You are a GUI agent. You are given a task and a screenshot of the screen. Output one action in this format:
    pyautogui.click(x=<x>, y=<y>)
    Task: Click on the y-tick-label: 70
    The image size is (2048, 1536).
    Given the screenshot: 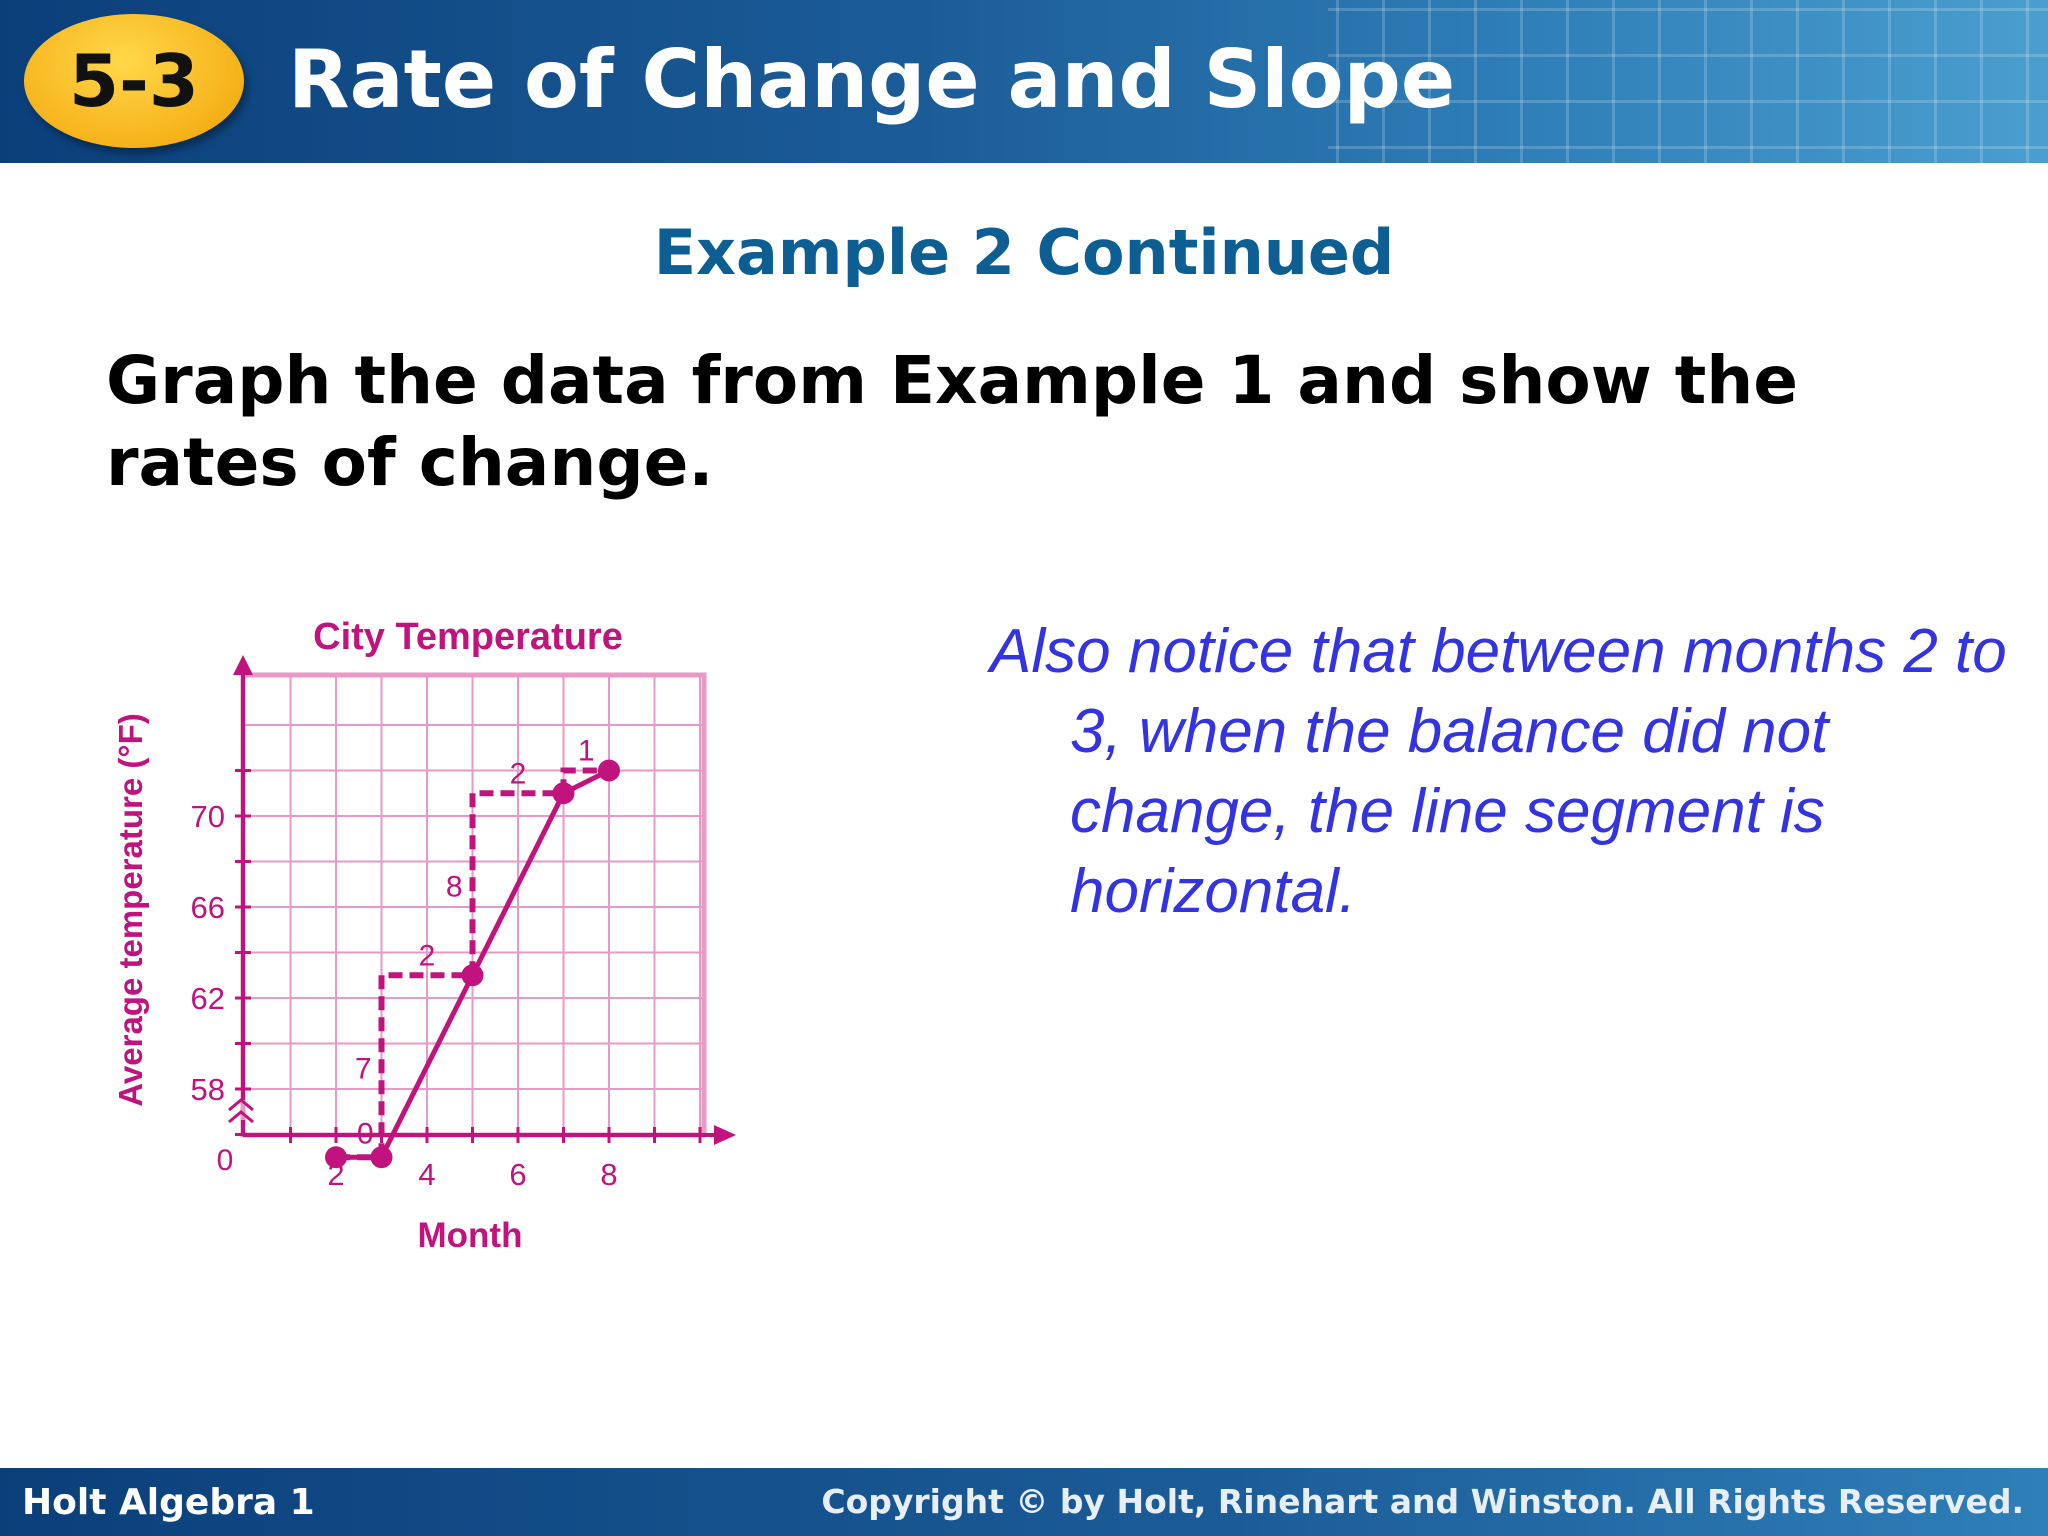 What is the action you would take?
    pyautogui.click(x=208, y=816)
    